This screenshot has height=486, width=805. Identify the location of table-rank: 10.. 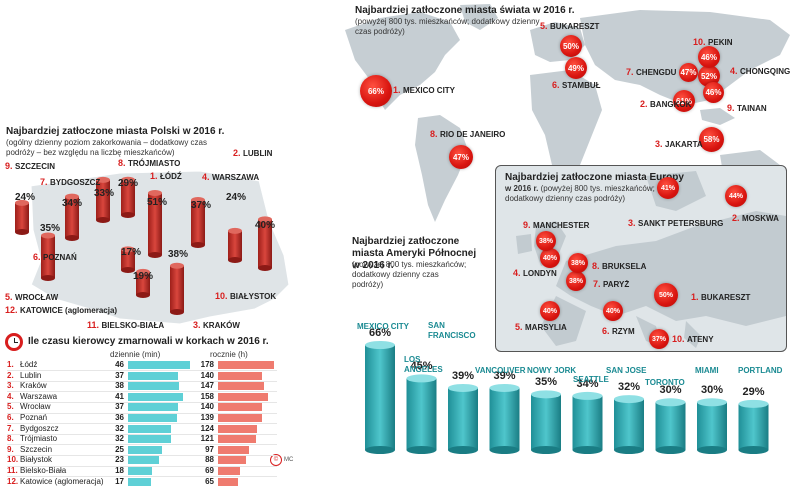
(13, 460).